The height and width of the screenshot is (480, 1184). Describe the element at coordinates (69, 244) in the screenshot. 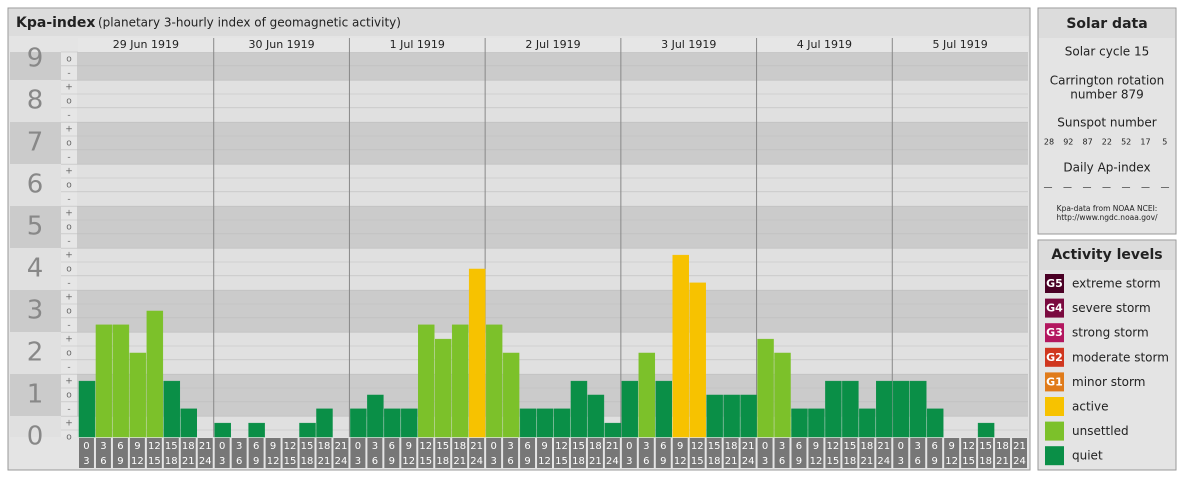

I see `minor-column` at that location.